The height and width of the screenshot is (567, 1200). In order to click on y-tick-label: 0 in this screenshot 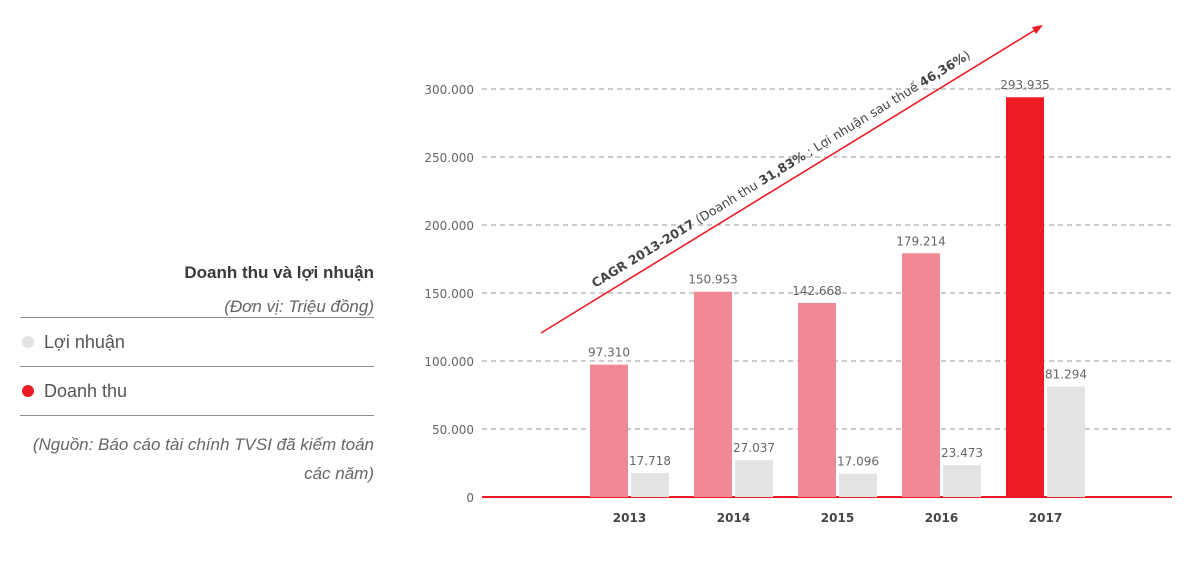, I will do `click(470, 498)`.